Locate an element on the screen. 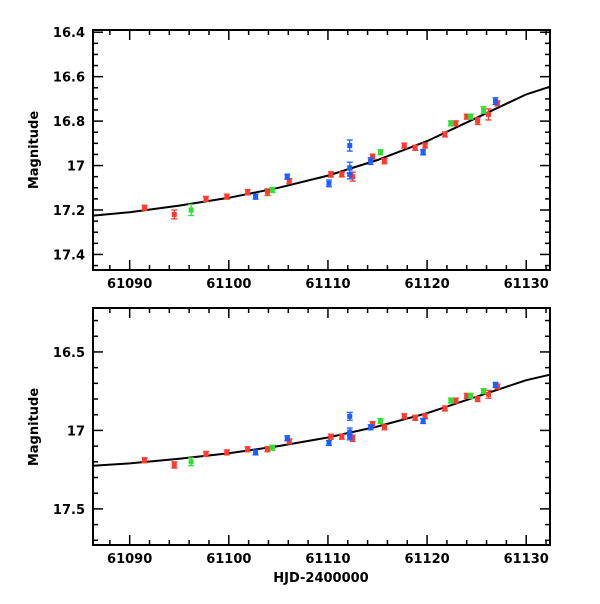  x-tick-label: 61120 is located at coordinates (426, 284).